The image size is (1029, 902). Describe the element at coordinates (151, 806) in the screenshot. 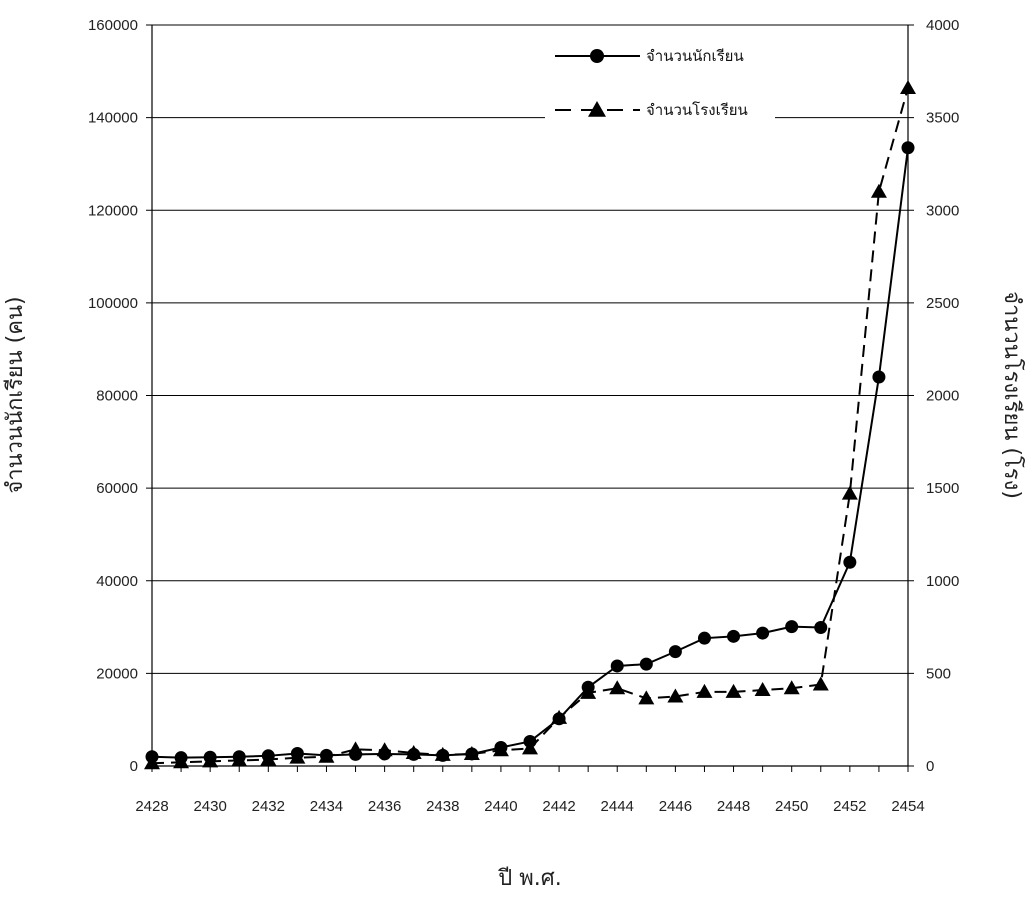

I see `x-tick-label: 2428` at that location.